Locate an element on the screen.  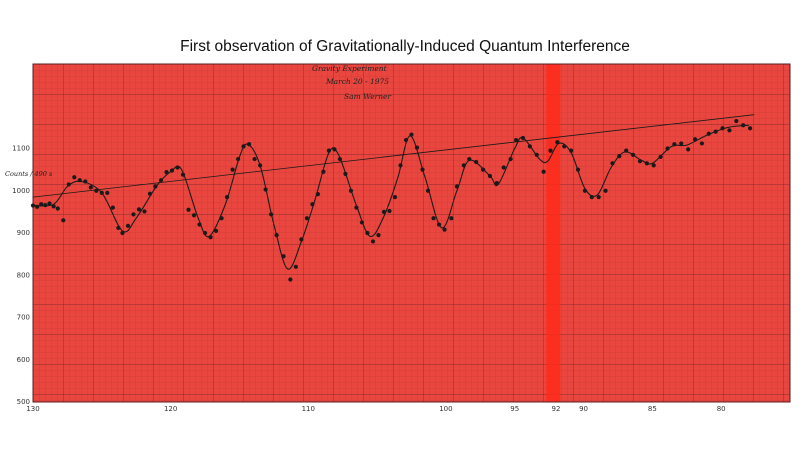
y-tick-label: 900 is located at coordinates (23, 233).